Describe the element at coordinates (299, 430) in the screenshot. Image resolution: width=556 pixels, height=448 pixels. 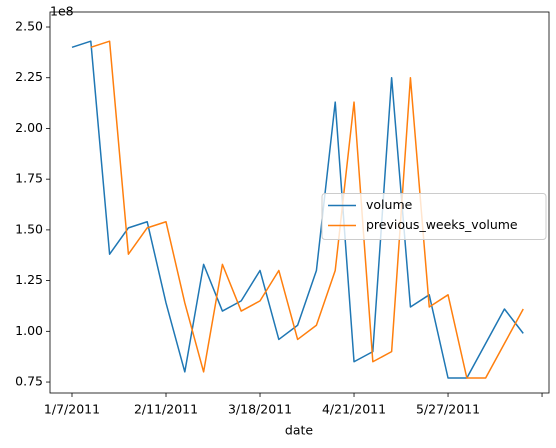
I see `x-axis-label: date` at that location.